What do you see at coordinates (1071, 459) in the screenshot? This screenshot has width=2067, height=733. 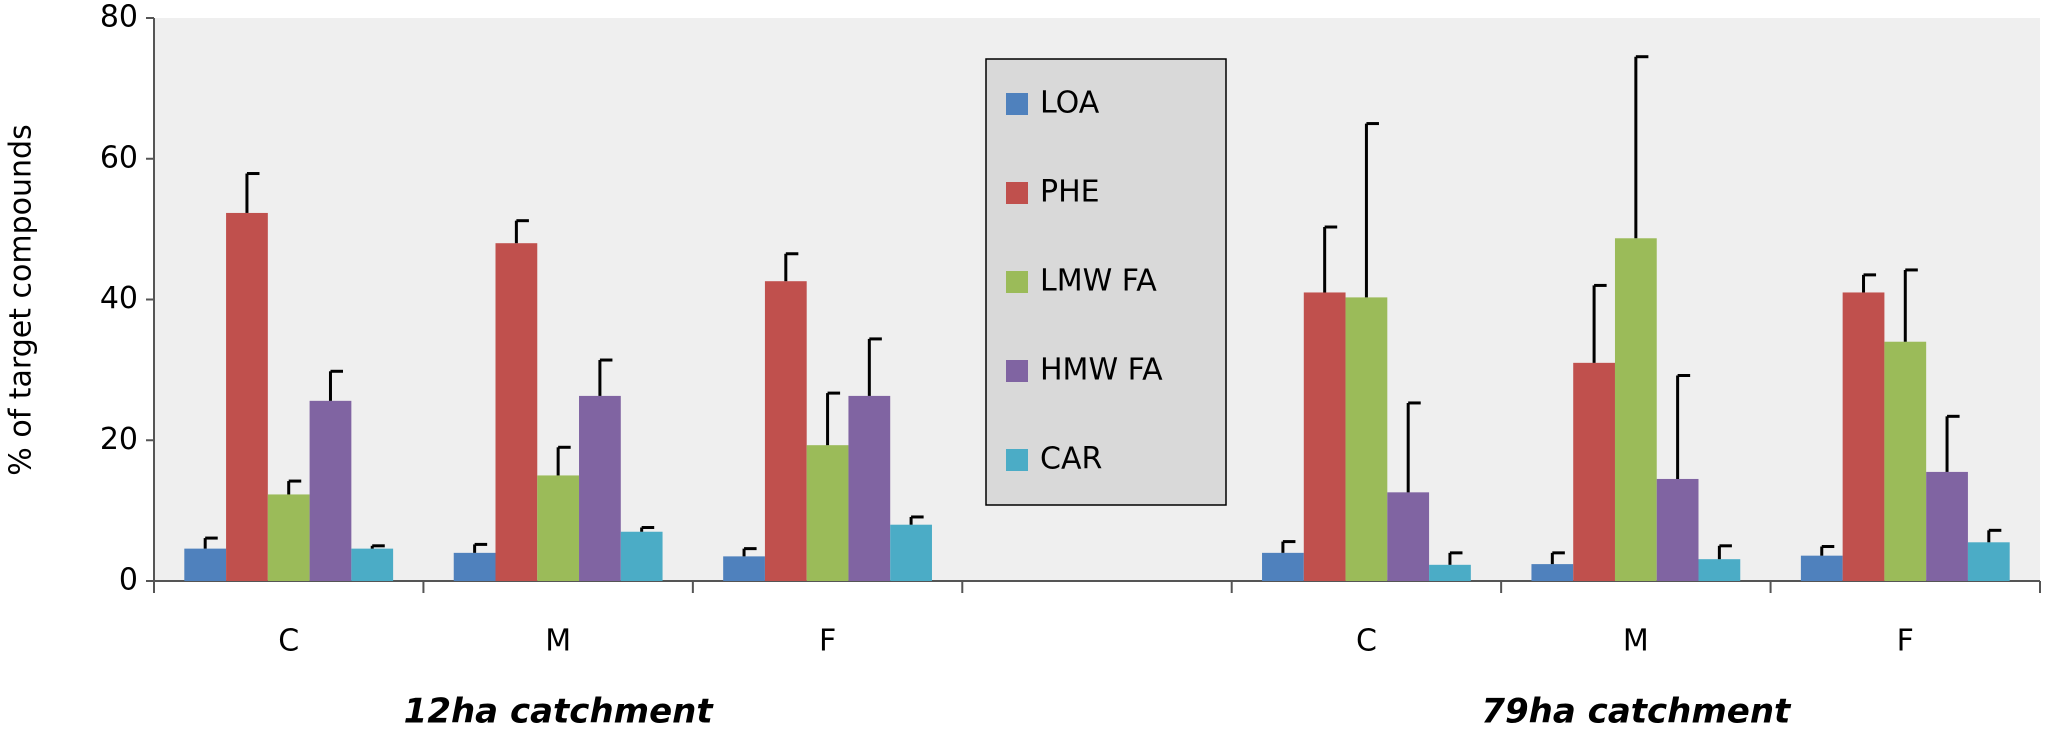 I see `legend-label: CAR` at bounding box center [1071, 459].